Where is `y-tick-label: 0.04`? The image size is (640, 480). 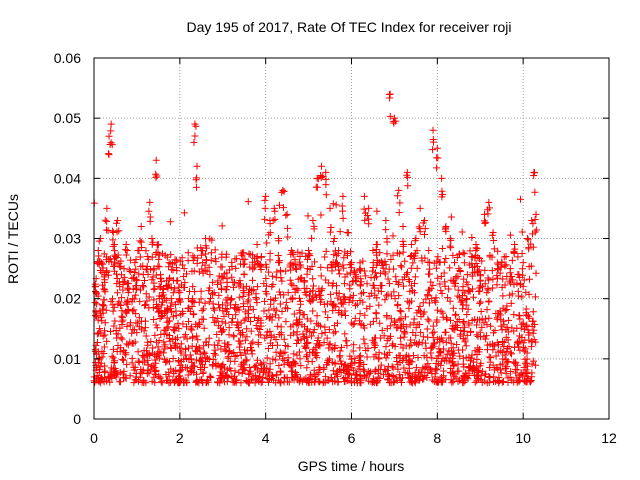
y-tick-label: 0.04 is located at coordinates (67, 178).